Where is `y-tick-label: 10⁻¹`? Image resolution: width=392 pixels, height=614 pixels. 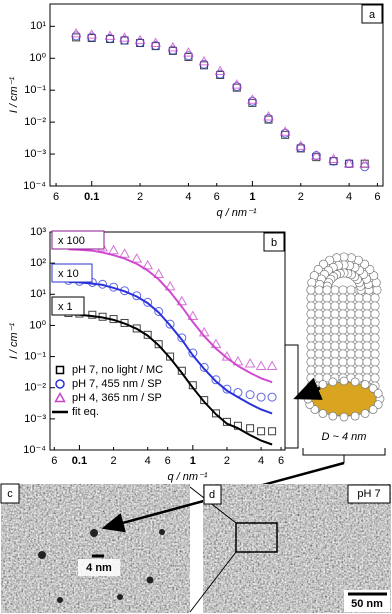
y-tick-label: 10⁻¹ is located at coordinates (35, 90).